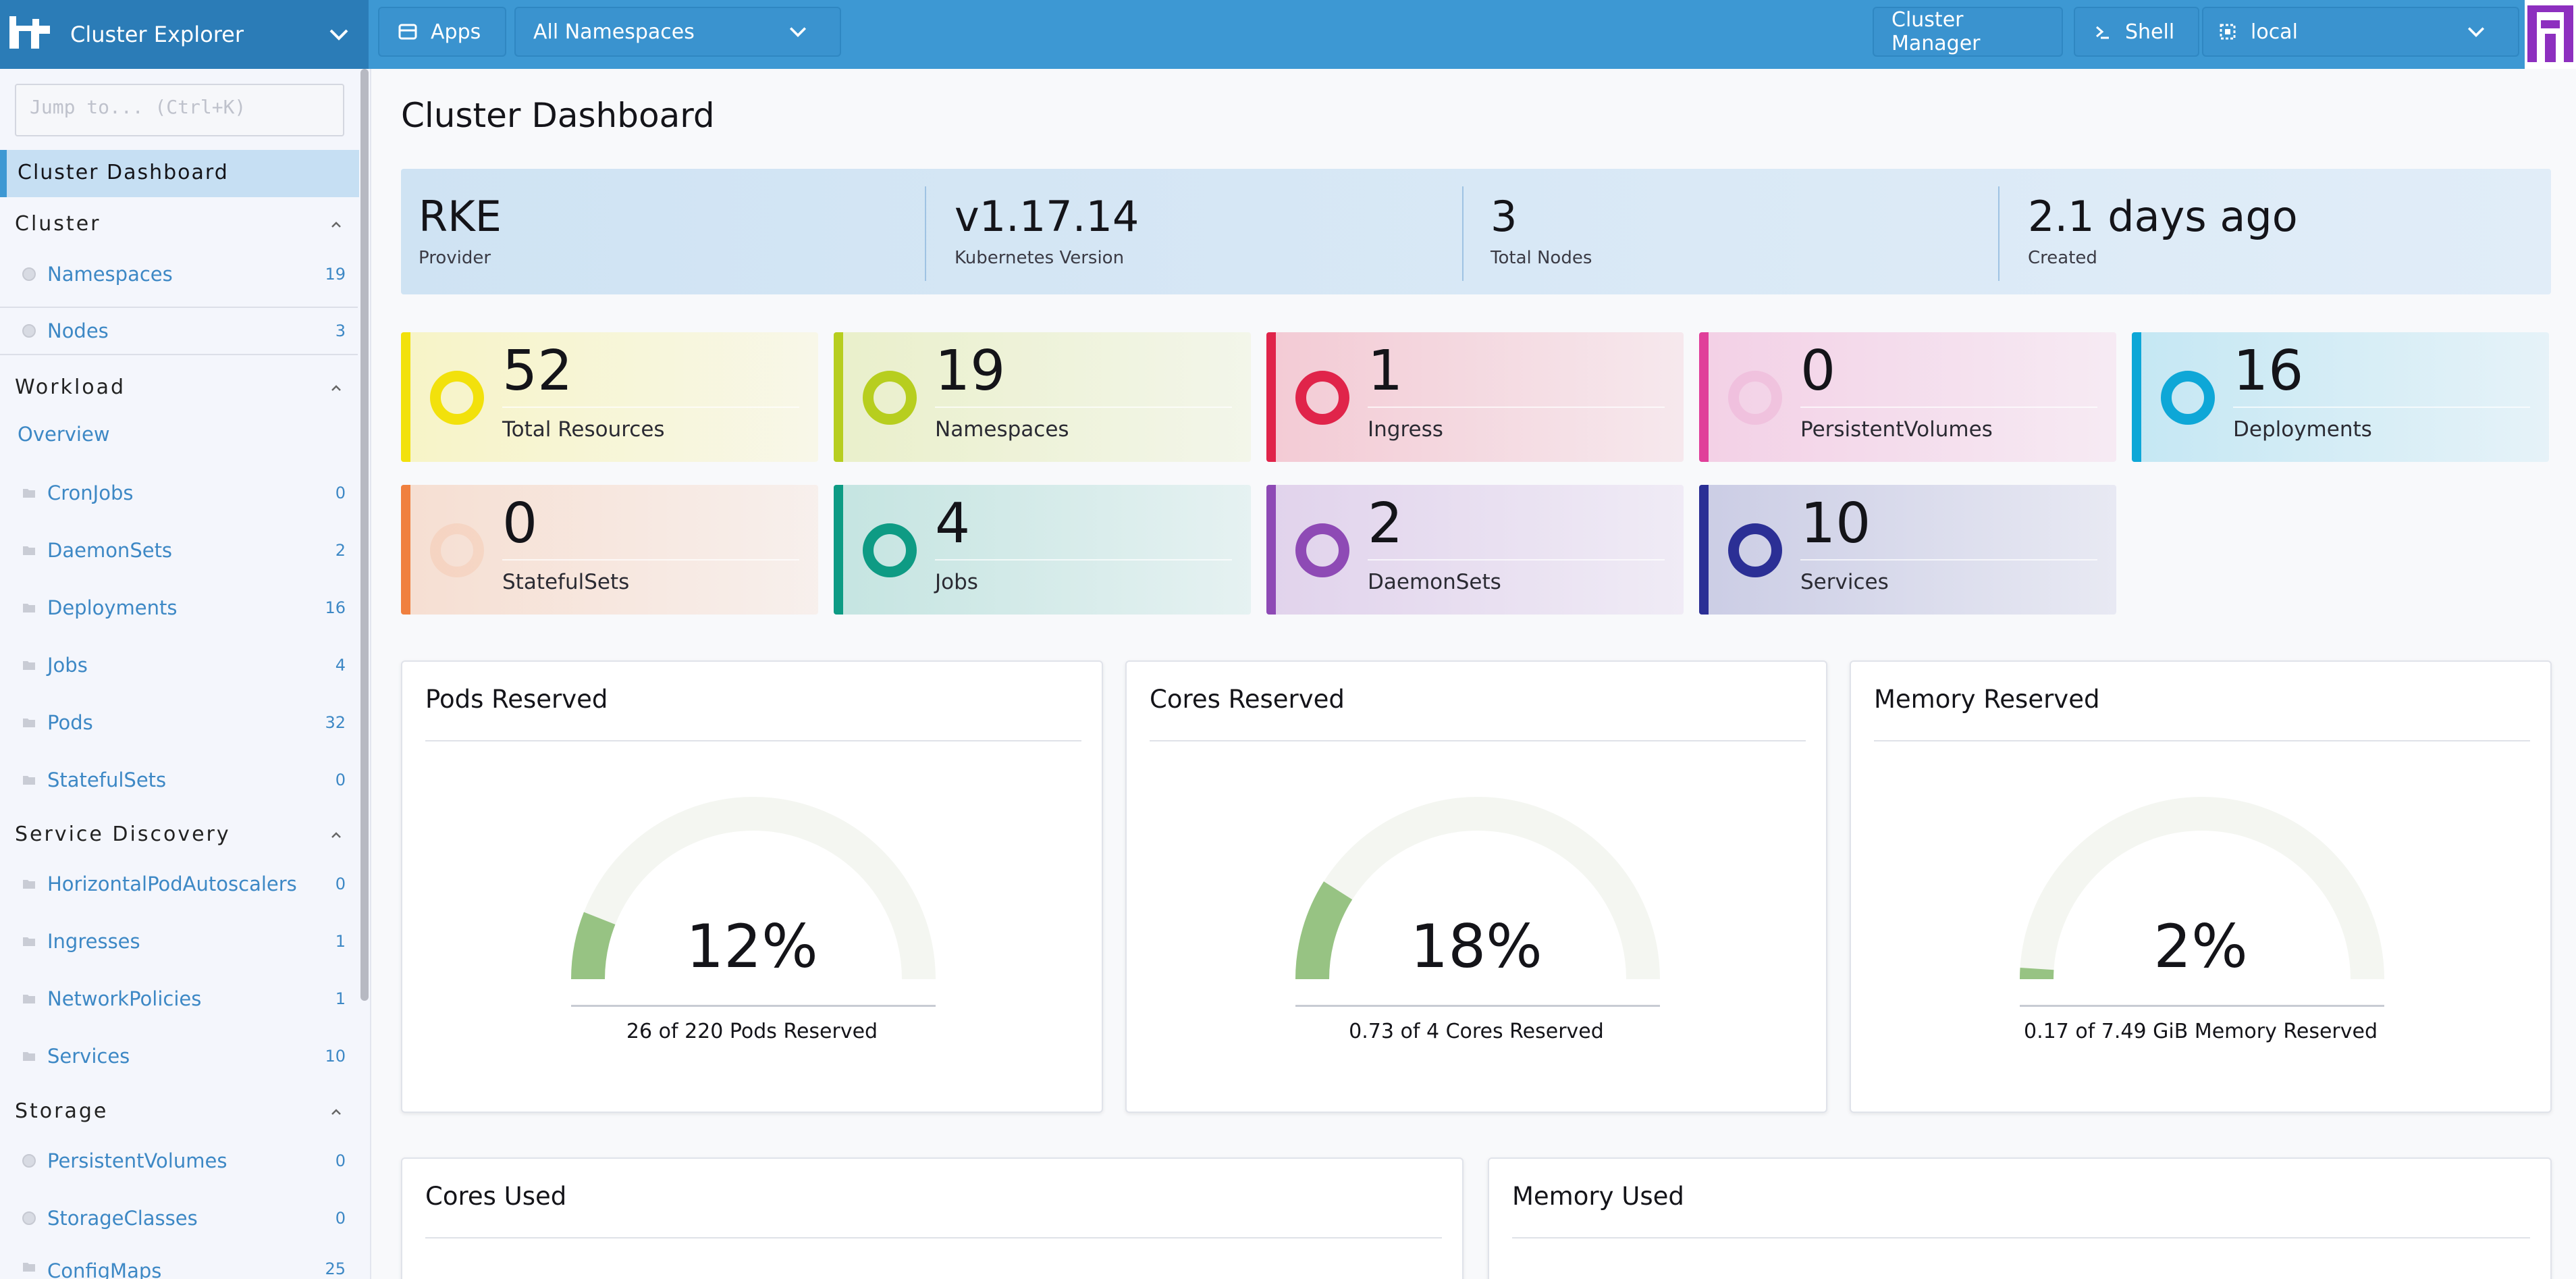 The width and height of the screenshot is (2576, 1279). Describe the element at coordinates (2360, 32) in the screenshot. I see `cluster-select: local` at that location.